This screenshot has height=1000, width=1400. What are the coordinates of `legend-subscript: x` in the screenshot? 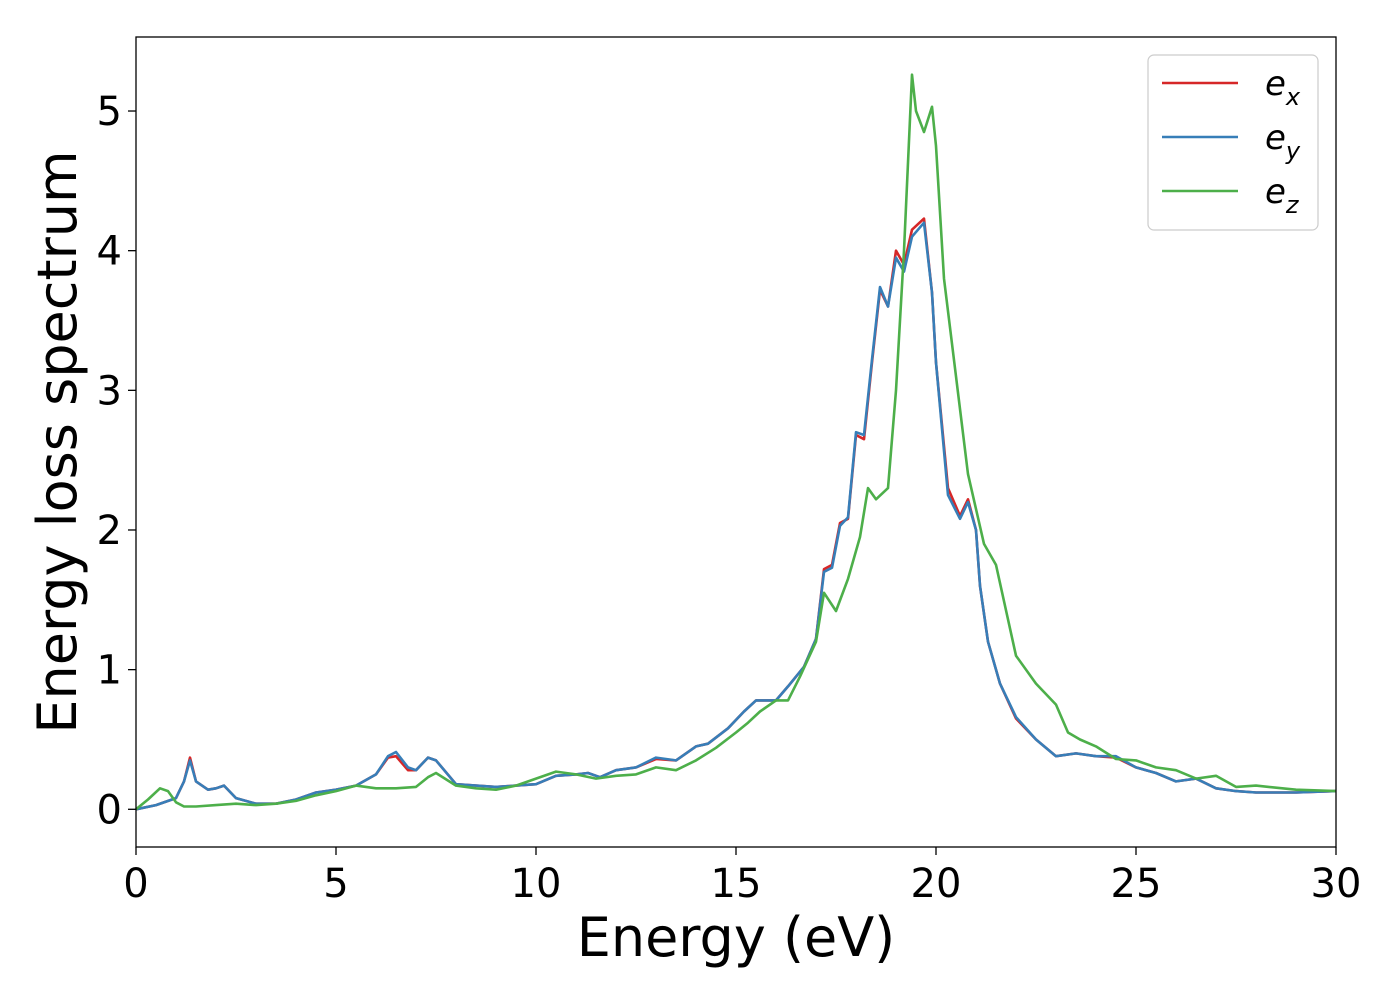 It's located at (1293, 97).